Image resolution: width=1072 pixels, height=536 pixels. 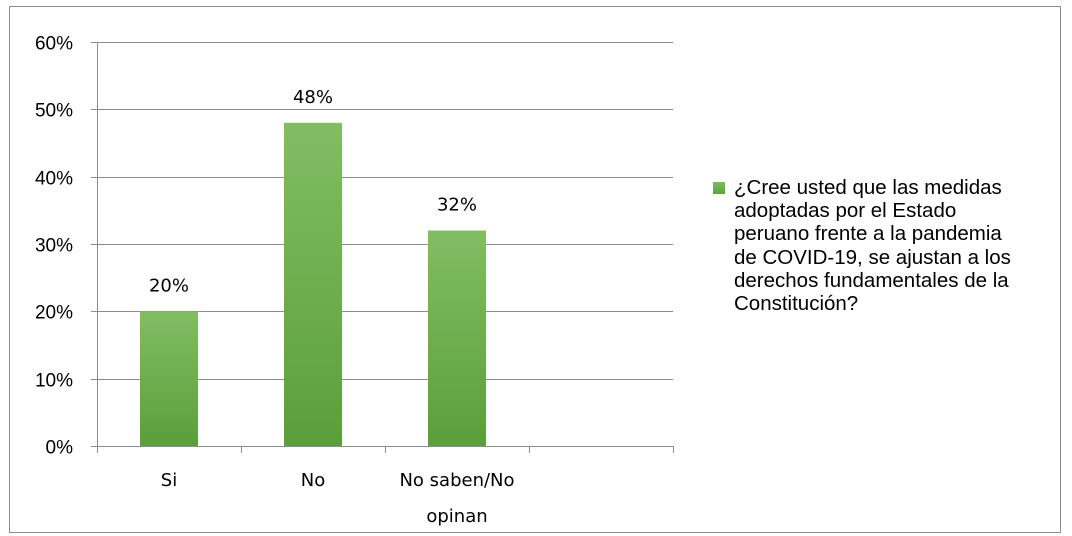 What do you see at coordinates (169, 285) in the screenshot?
I see `data-label: 20%` at bounding box center [169, 285].